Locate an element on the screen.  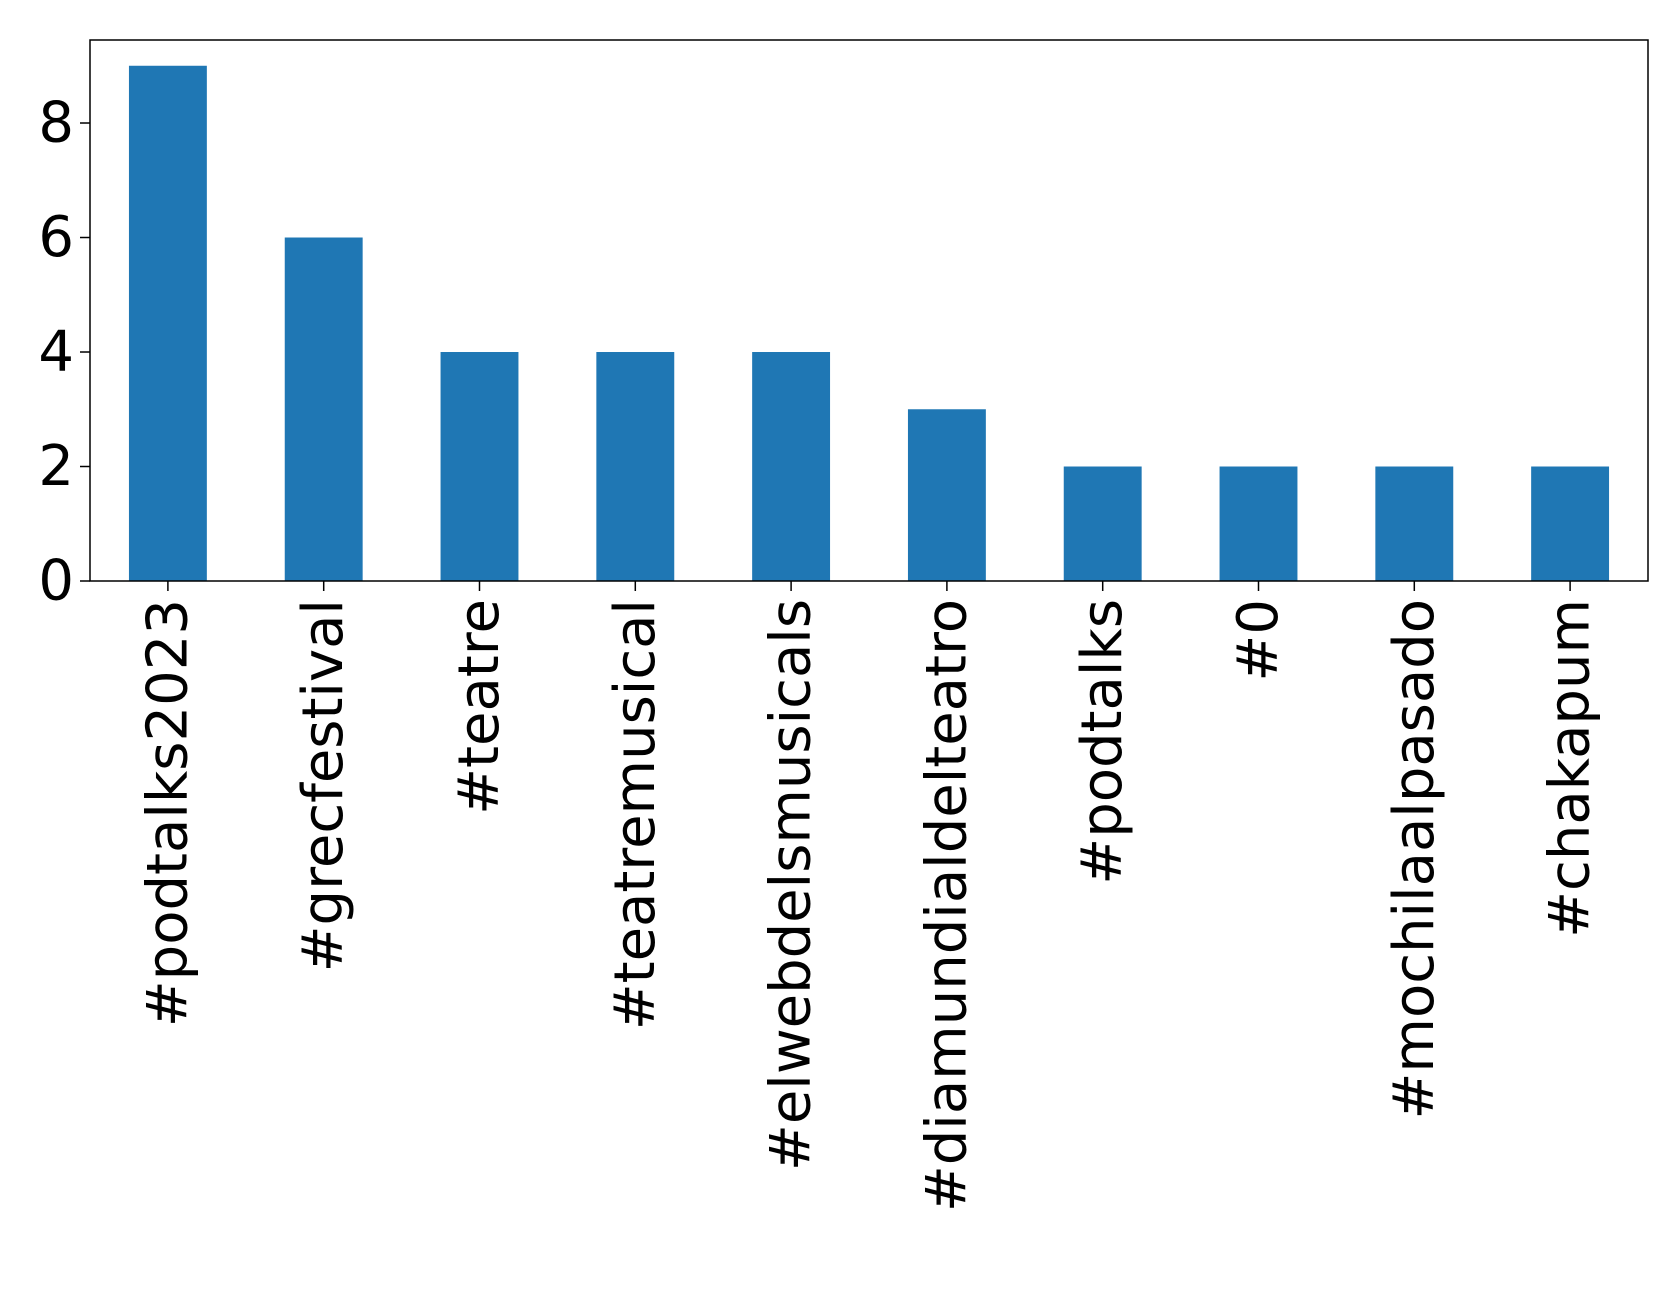
x-tick-label: #mochilaalpasado is located at coordinates (1414, 859).